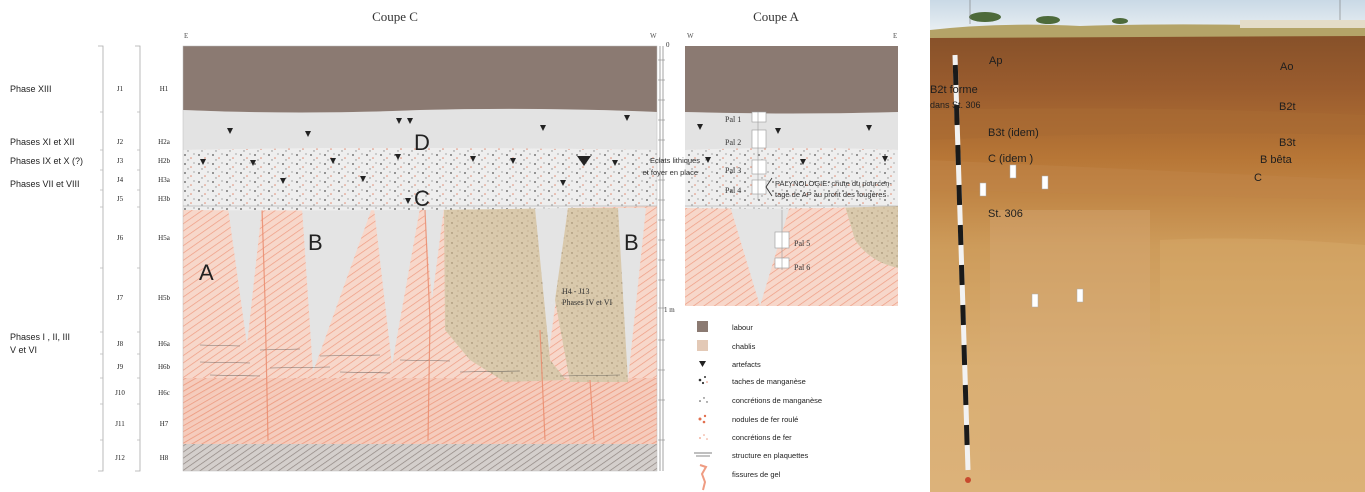  Describe the element at coordinates (733, 142) in the screenshot. I see `pal-label: Pal 2` at that location.